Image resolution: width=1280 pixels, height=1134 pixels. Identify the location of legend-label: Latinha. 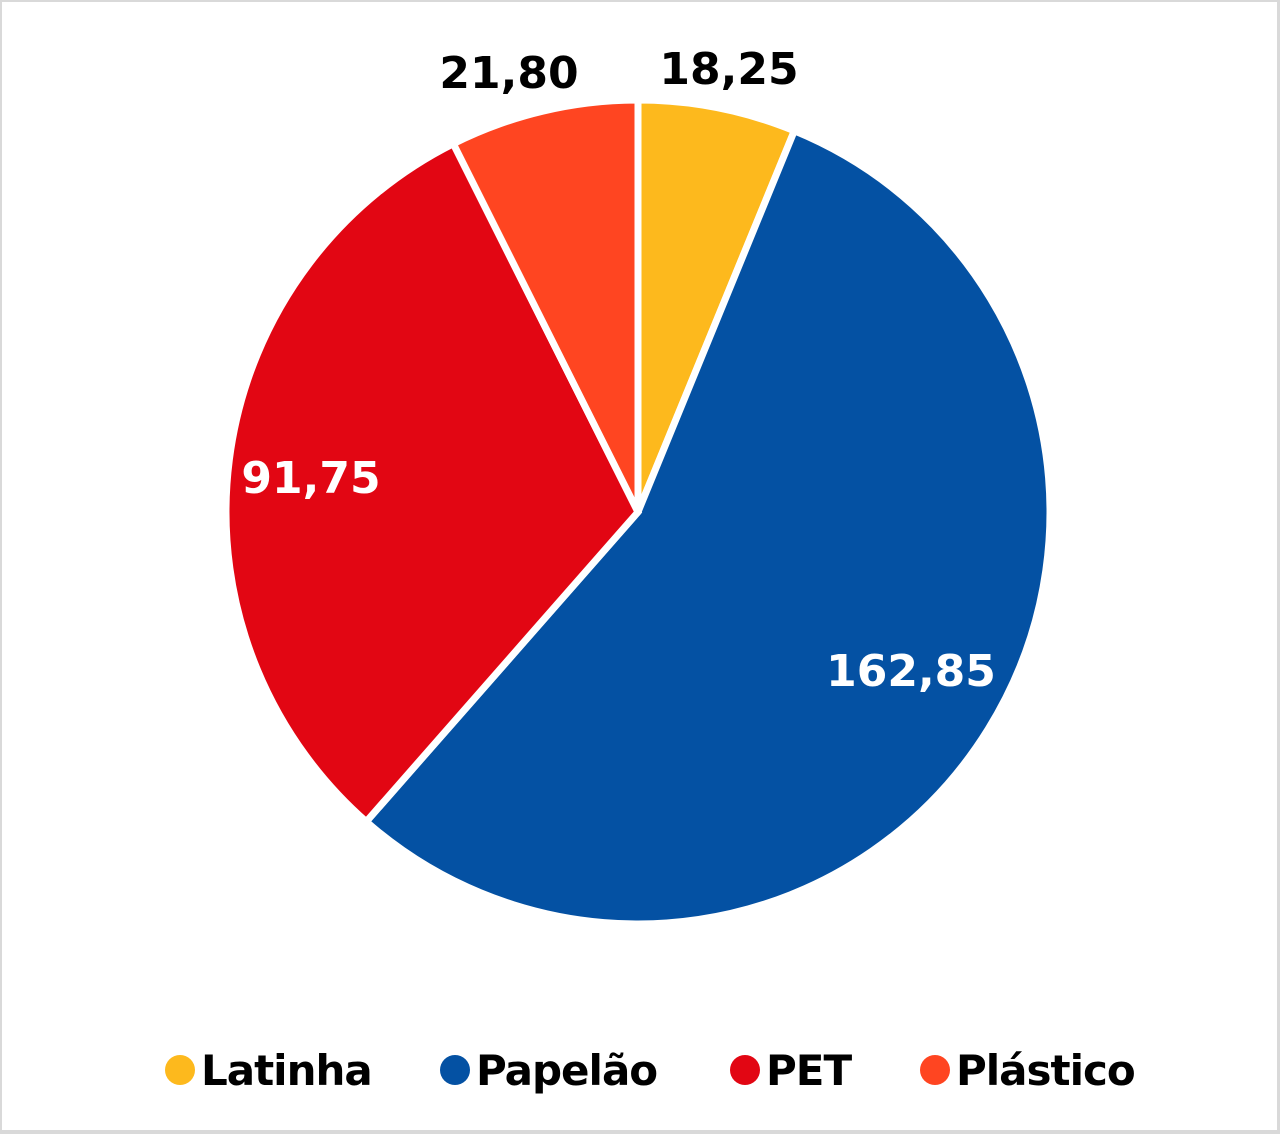
(287, 1070).